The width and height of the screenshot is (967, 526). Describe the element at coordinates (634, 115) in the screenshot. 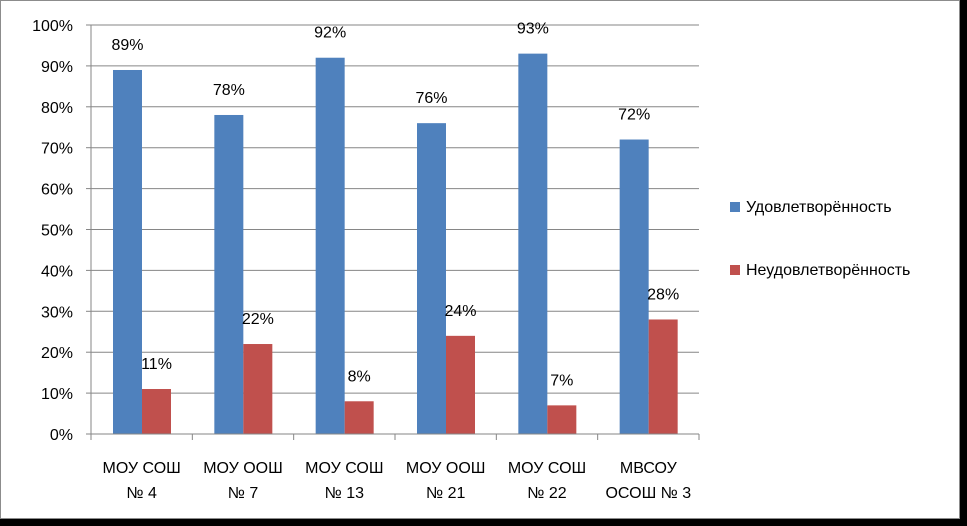

I see `data-label: 72%` at that location.